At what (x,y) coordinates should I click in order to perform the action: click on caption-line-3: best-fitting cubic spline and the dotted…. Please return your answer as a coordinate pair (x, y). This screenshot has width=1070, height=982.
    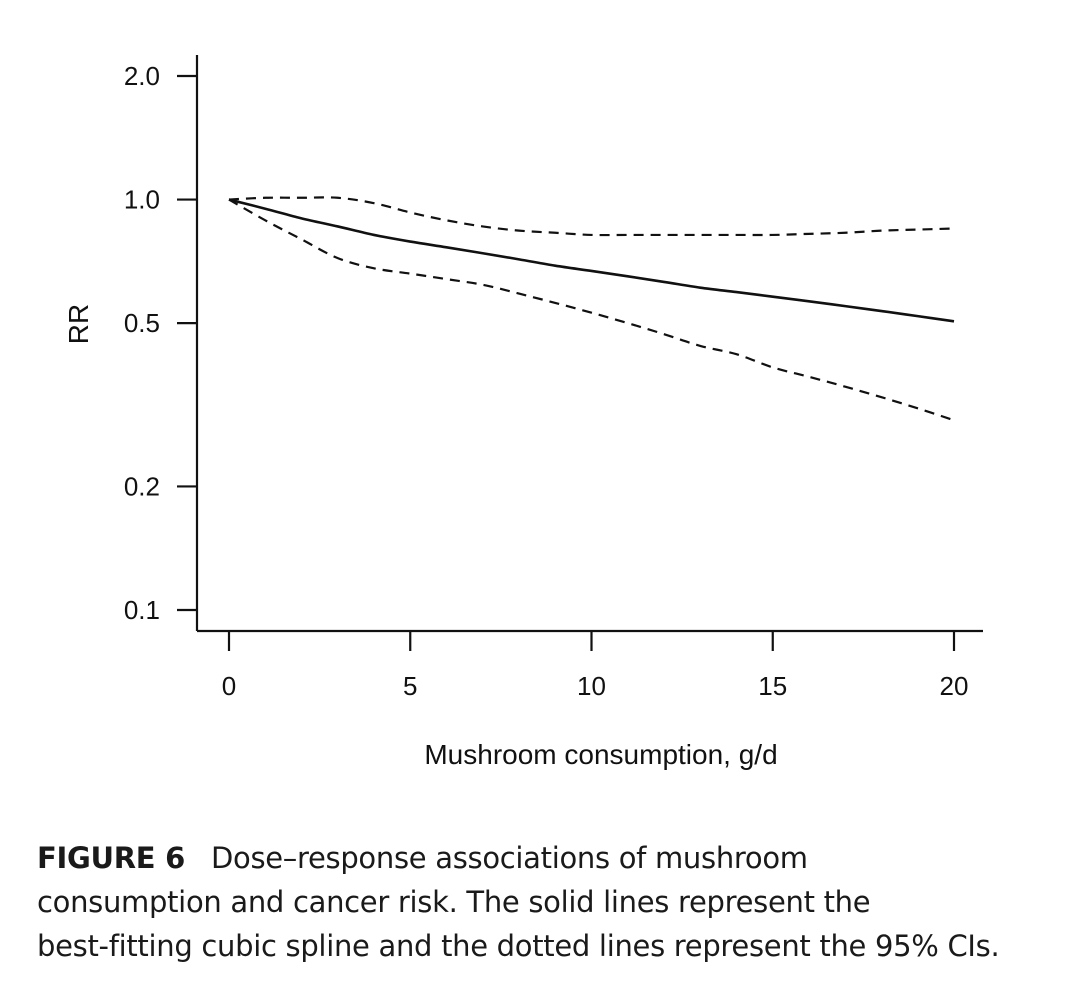
    Looking at the image, I should click on (518, 946).